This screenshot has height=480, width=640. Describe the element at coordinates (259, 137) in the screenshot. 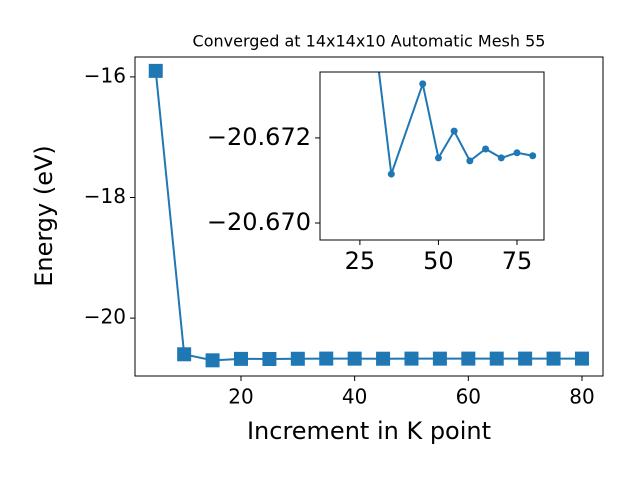

I see `y-tick-label: −20.672` at that location.